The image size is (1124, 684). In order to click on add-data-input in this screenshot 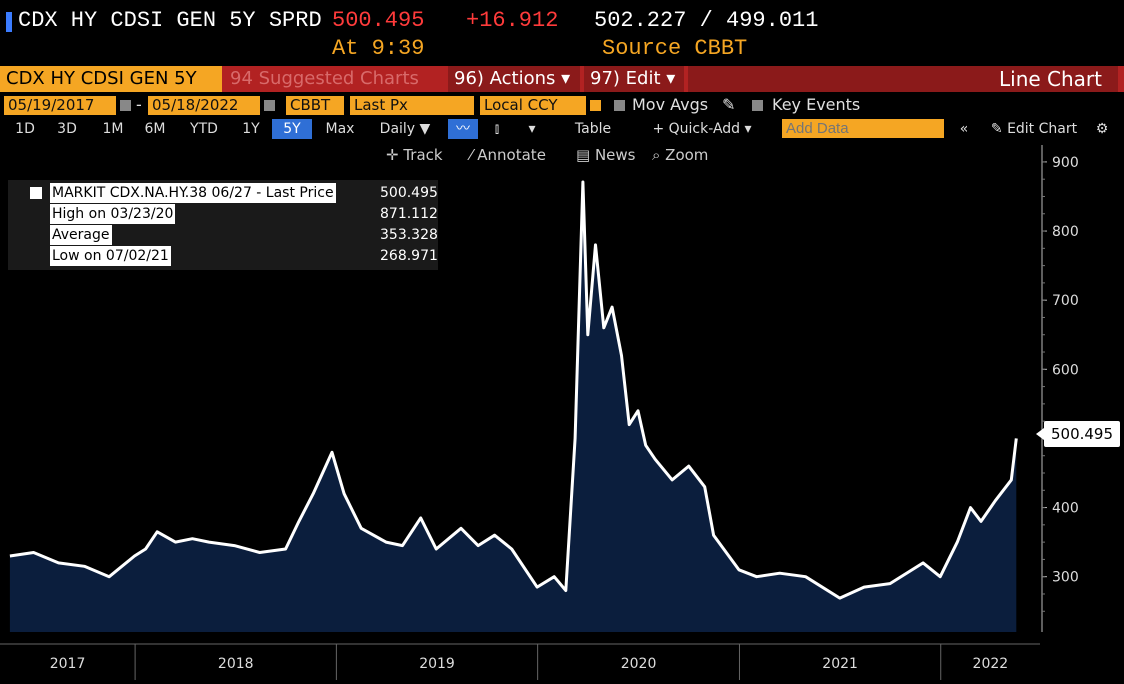, I will do `click(863, 128)`.